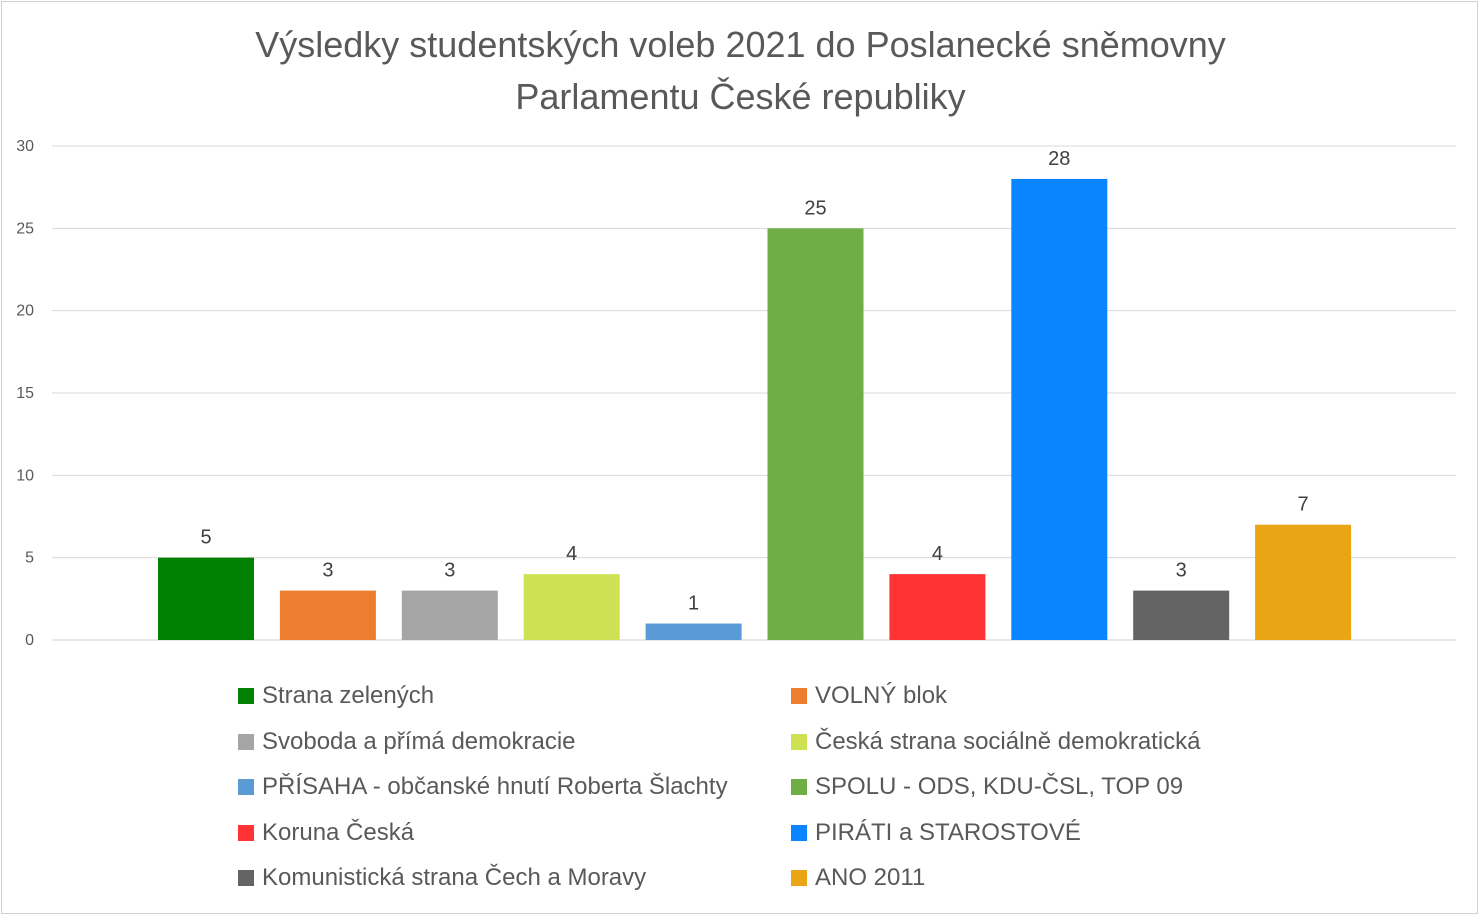 The width and height of the screenshot is (1481, 917). Describe the element at coordinates (999, 786) in the screenshot. I see `legend-label: SPOLU - ODS, KDU-ČSL, TOP 09` at that location.